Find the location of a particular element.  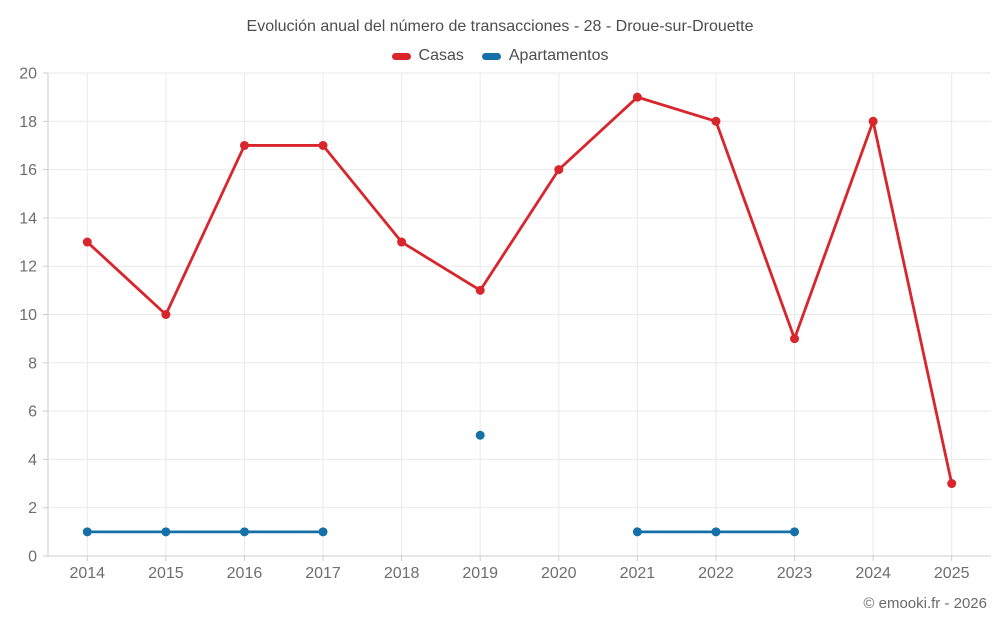

y-tick-label: 20 is located at coordinates (28, 74).